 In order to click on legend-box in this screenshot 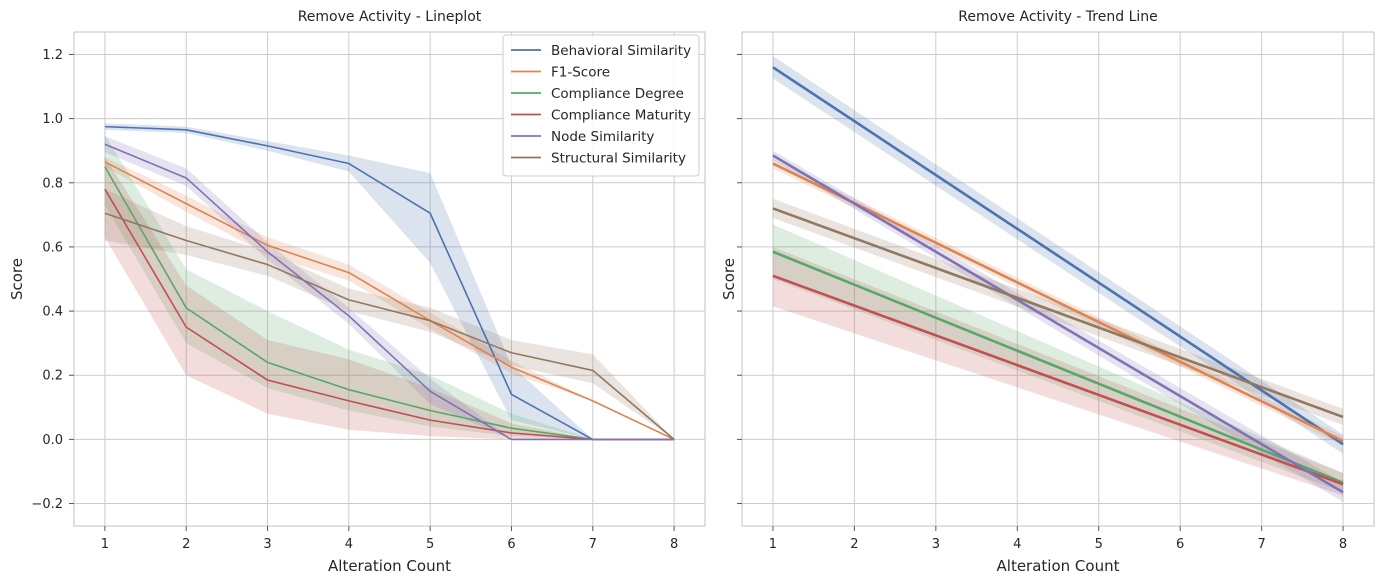, I will do `click(601, 105)`.